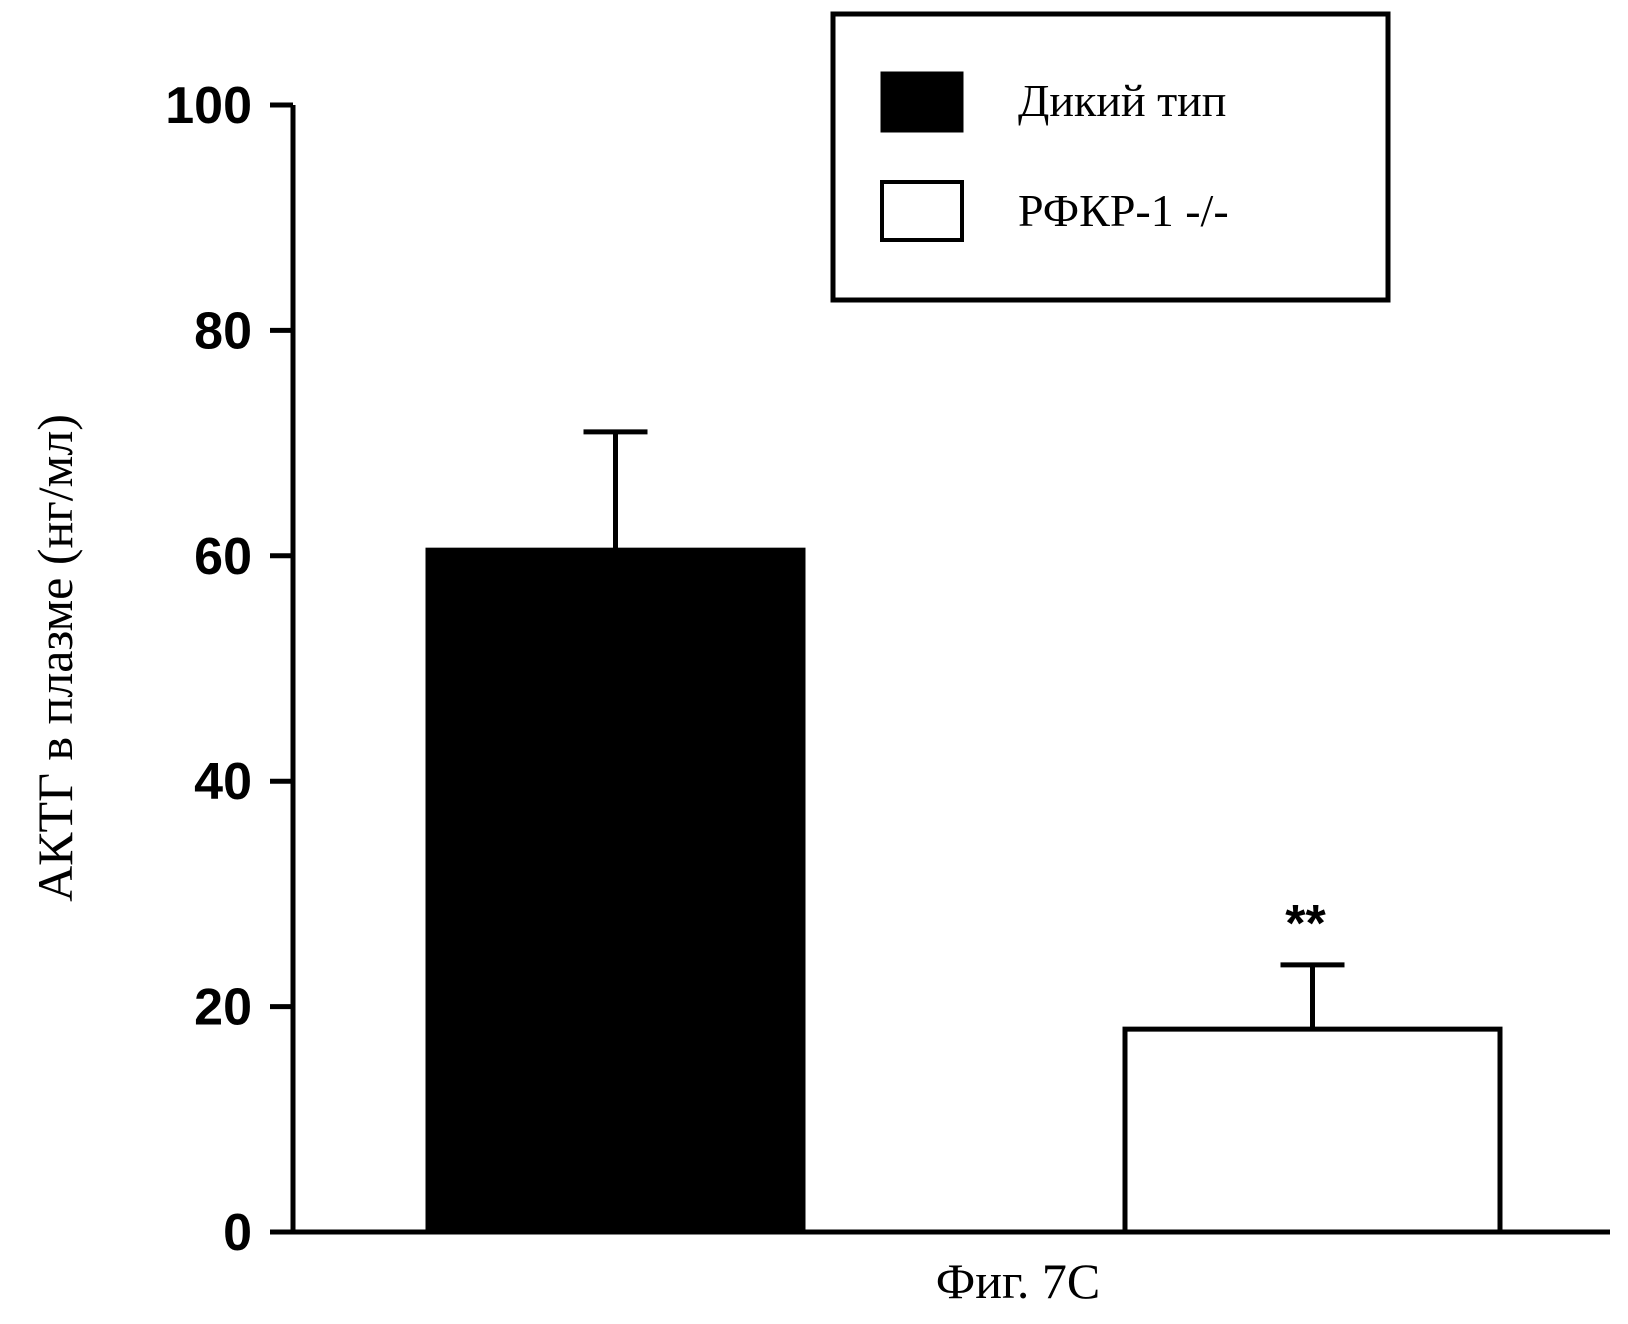 The width and height of the screenshot is (1628, 1324). I want to click on legend-label-knockout: РФКР-1 -/-, so click(1123, 210).